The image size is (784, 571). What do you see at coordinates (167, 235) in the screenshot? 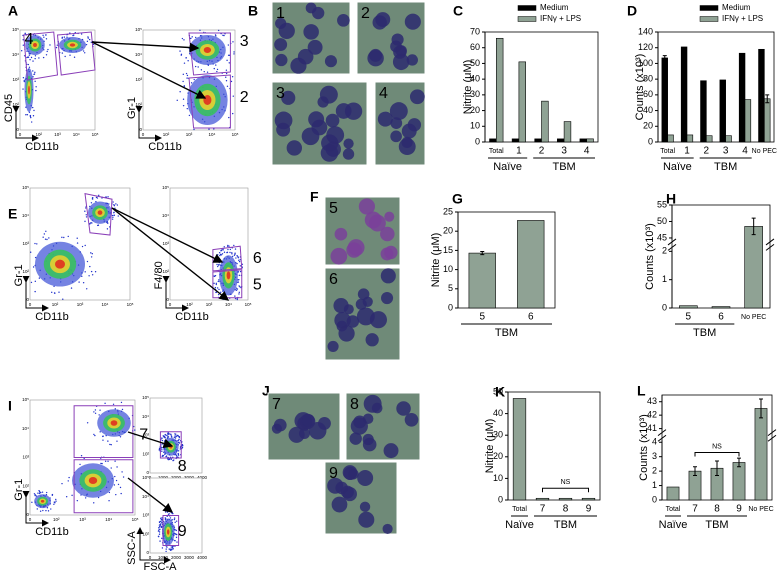
I see `gate-arrow` at bounding box center [167, 235].